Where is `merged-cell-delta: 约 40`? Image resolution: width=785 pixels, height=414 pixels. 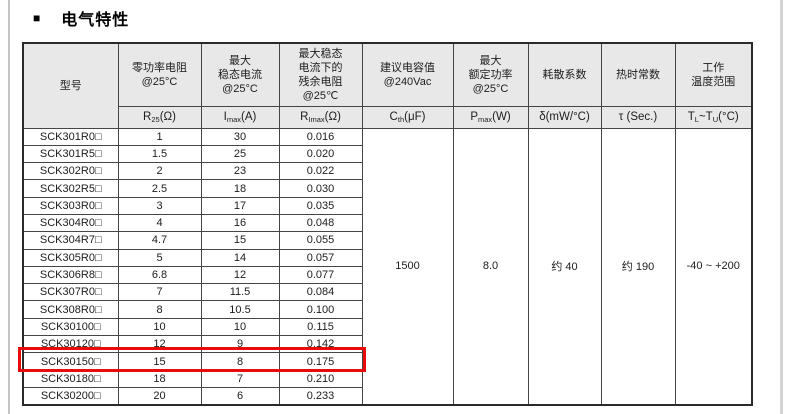 merged-cell-delta: 约 40 is located at coordinates (564, 266).